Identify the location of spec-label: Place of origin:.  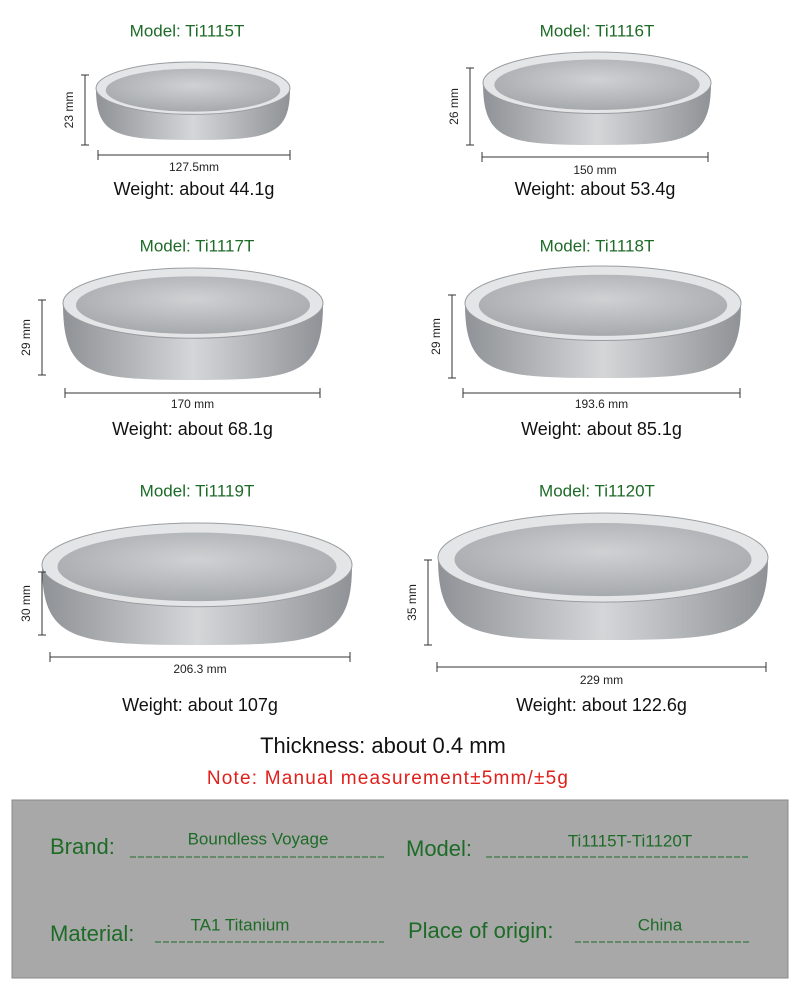
(481, 930).